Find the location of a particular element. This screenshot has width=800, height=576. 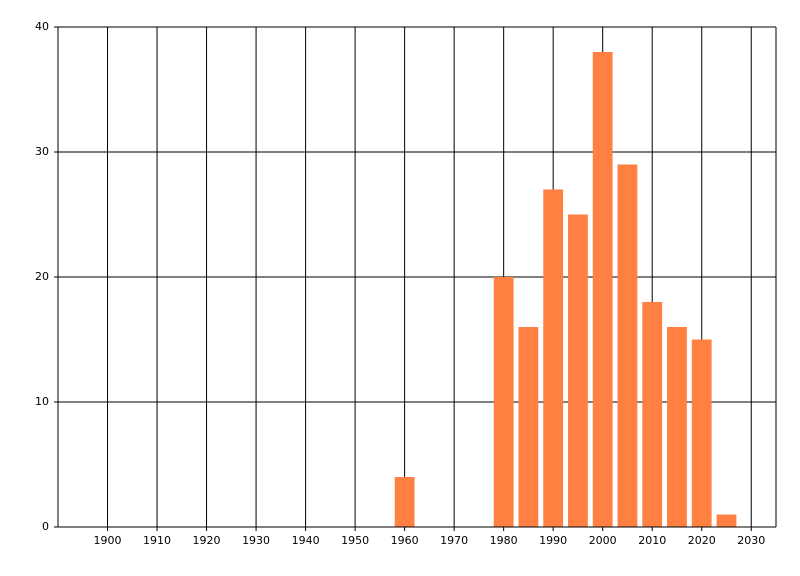

y-tick-label: 20 is located at coordinates (42, 276).